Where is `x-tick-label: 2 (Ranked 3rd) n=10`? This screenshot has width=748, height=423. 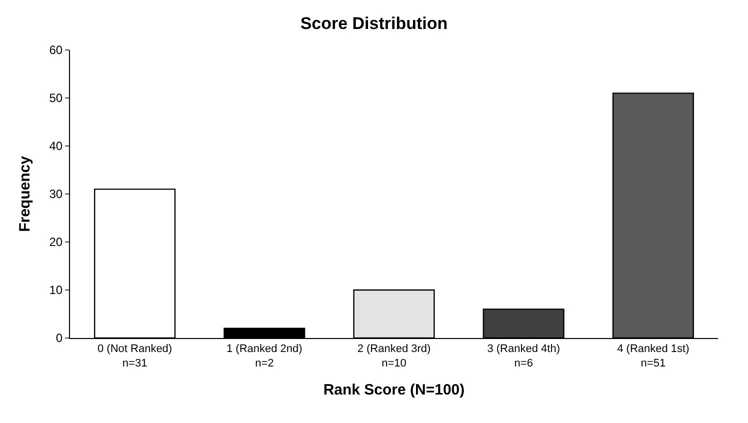 x-tick-label: 2 (Ranked 3rd) n=10 is located at coordinates (394, 356).